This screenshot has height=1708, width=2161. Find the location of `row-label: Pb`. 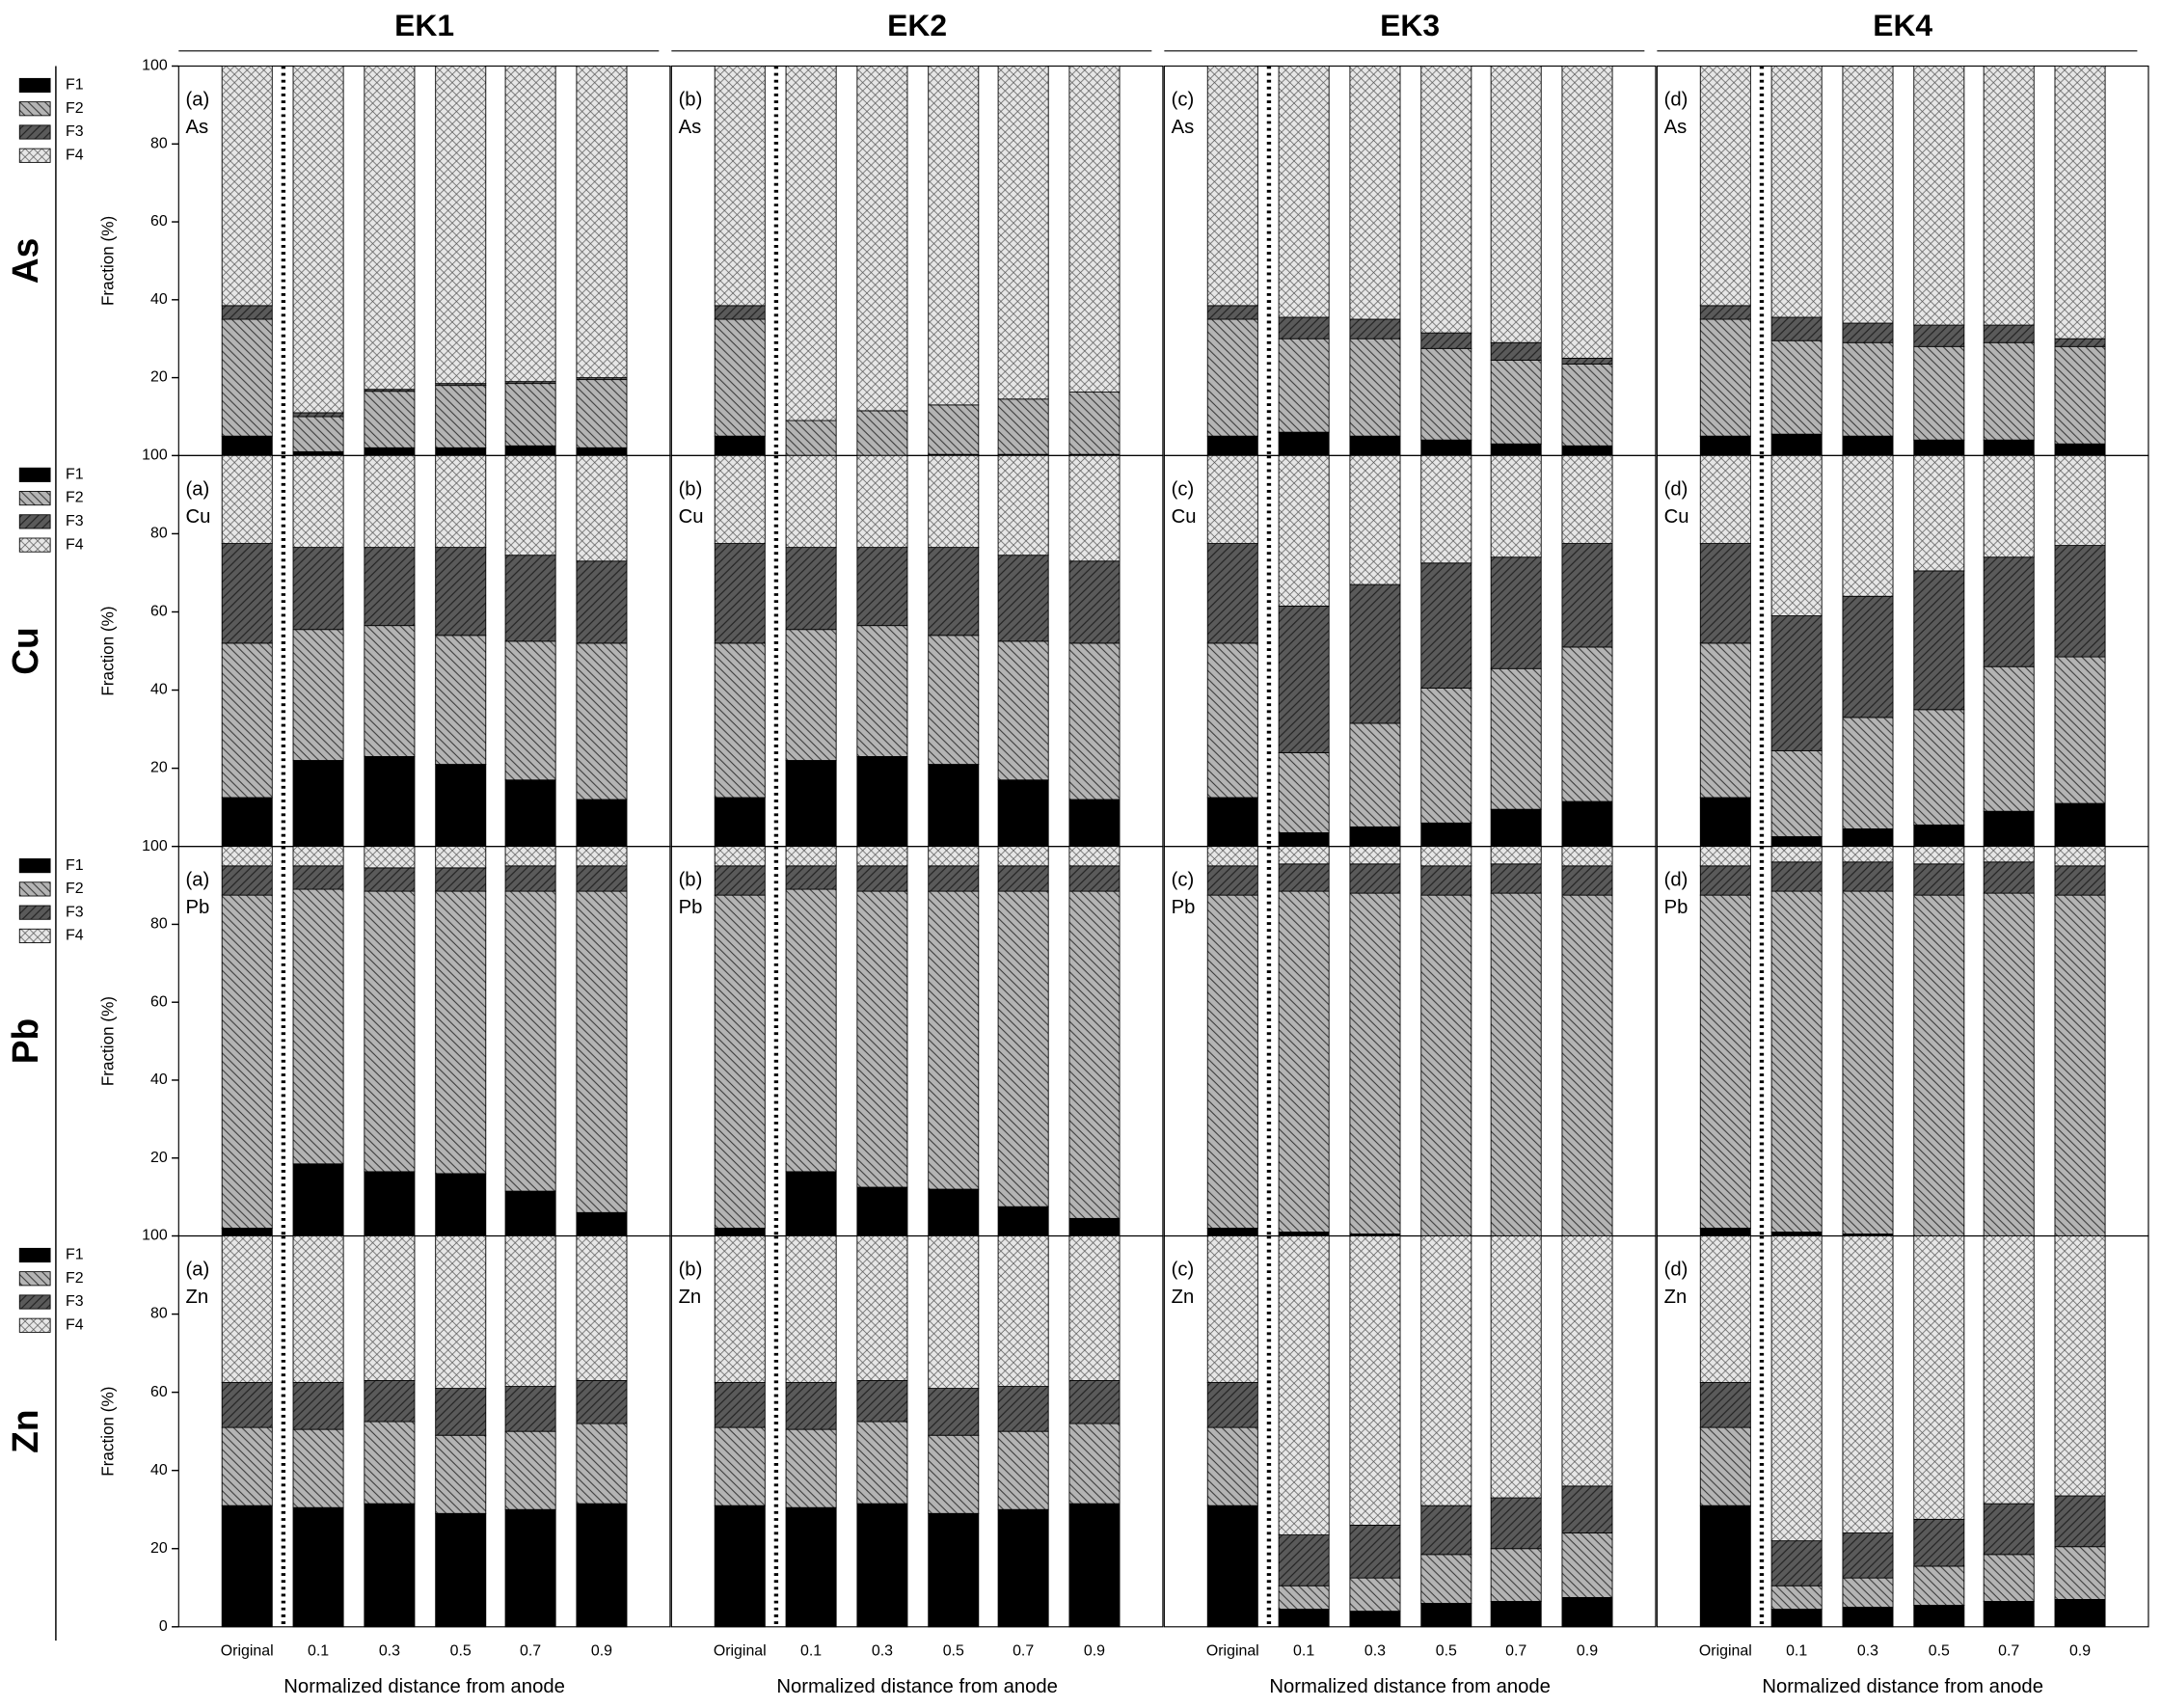

row-label: Pb is located at coordinates (25, 1041).